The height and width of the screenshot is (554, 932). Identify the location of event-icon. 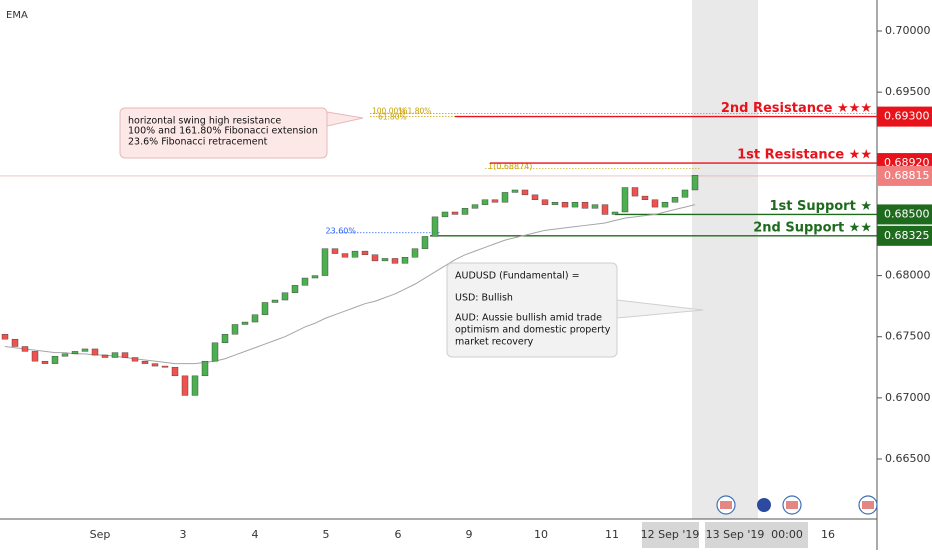
(764, 505).